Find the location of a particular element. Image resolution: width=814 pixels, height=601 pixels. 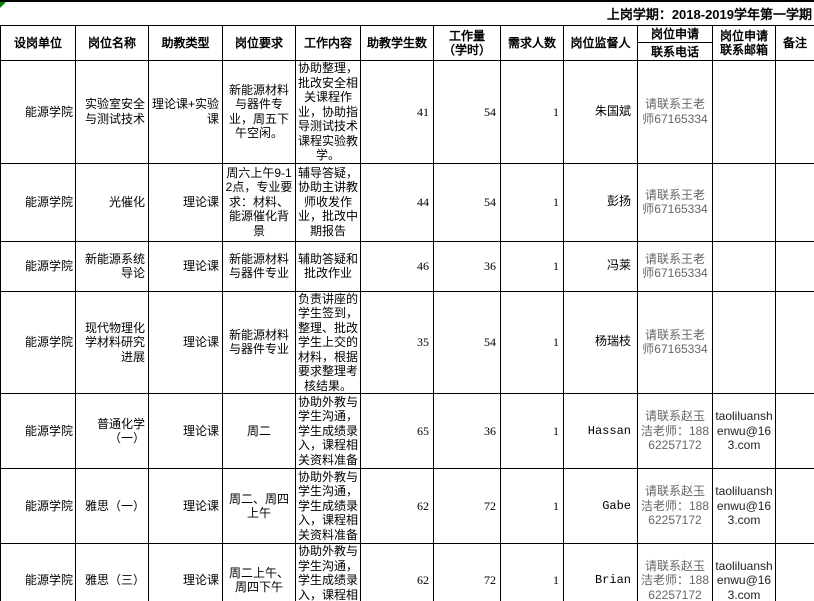

col-header-student-count: 助教学生数 is located at coordinates (397, 43).